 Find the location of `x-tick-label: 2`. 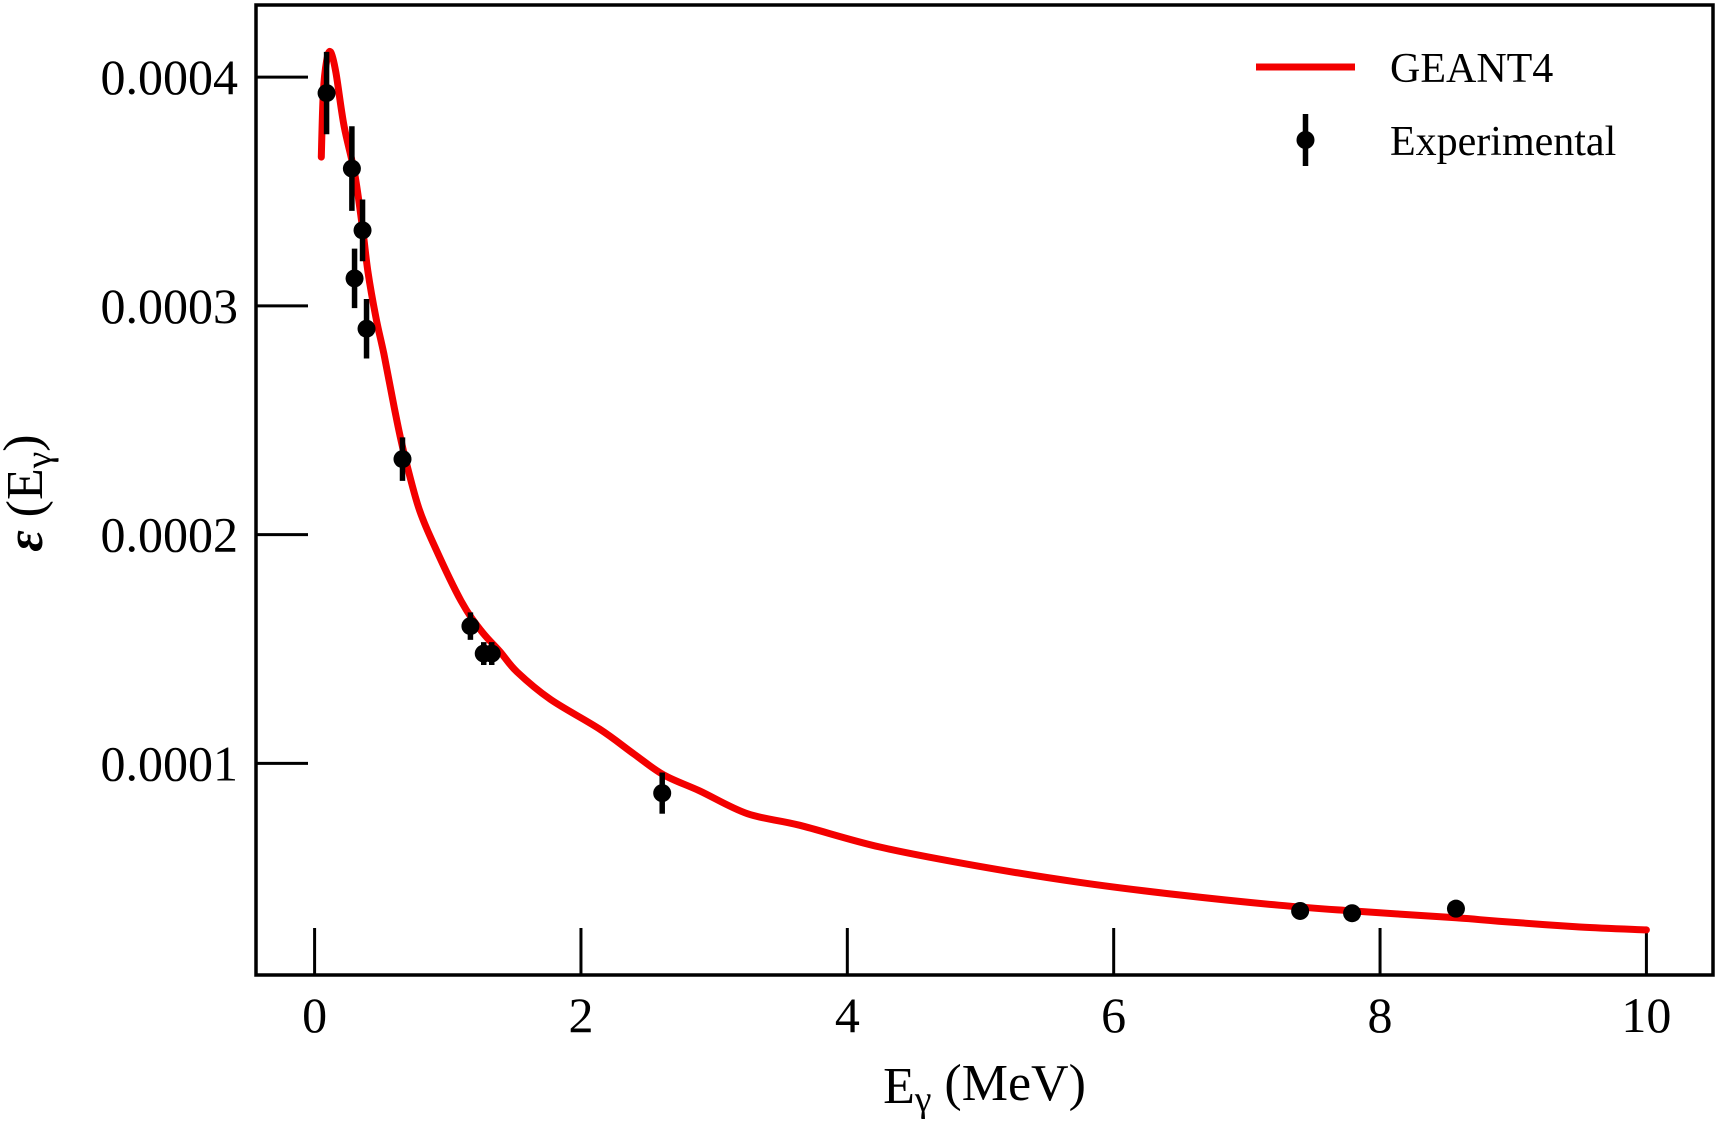

x-tick-label: 2 is located at coordinates (580, 1015).